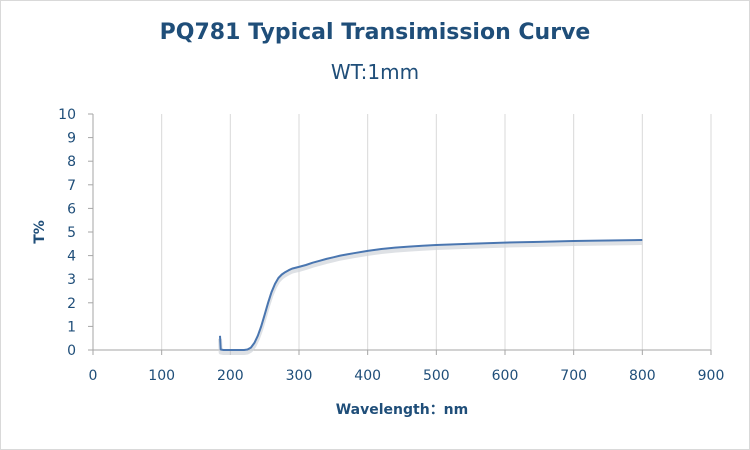  I want to click on x-tick-label: 0, so click(93, 376).